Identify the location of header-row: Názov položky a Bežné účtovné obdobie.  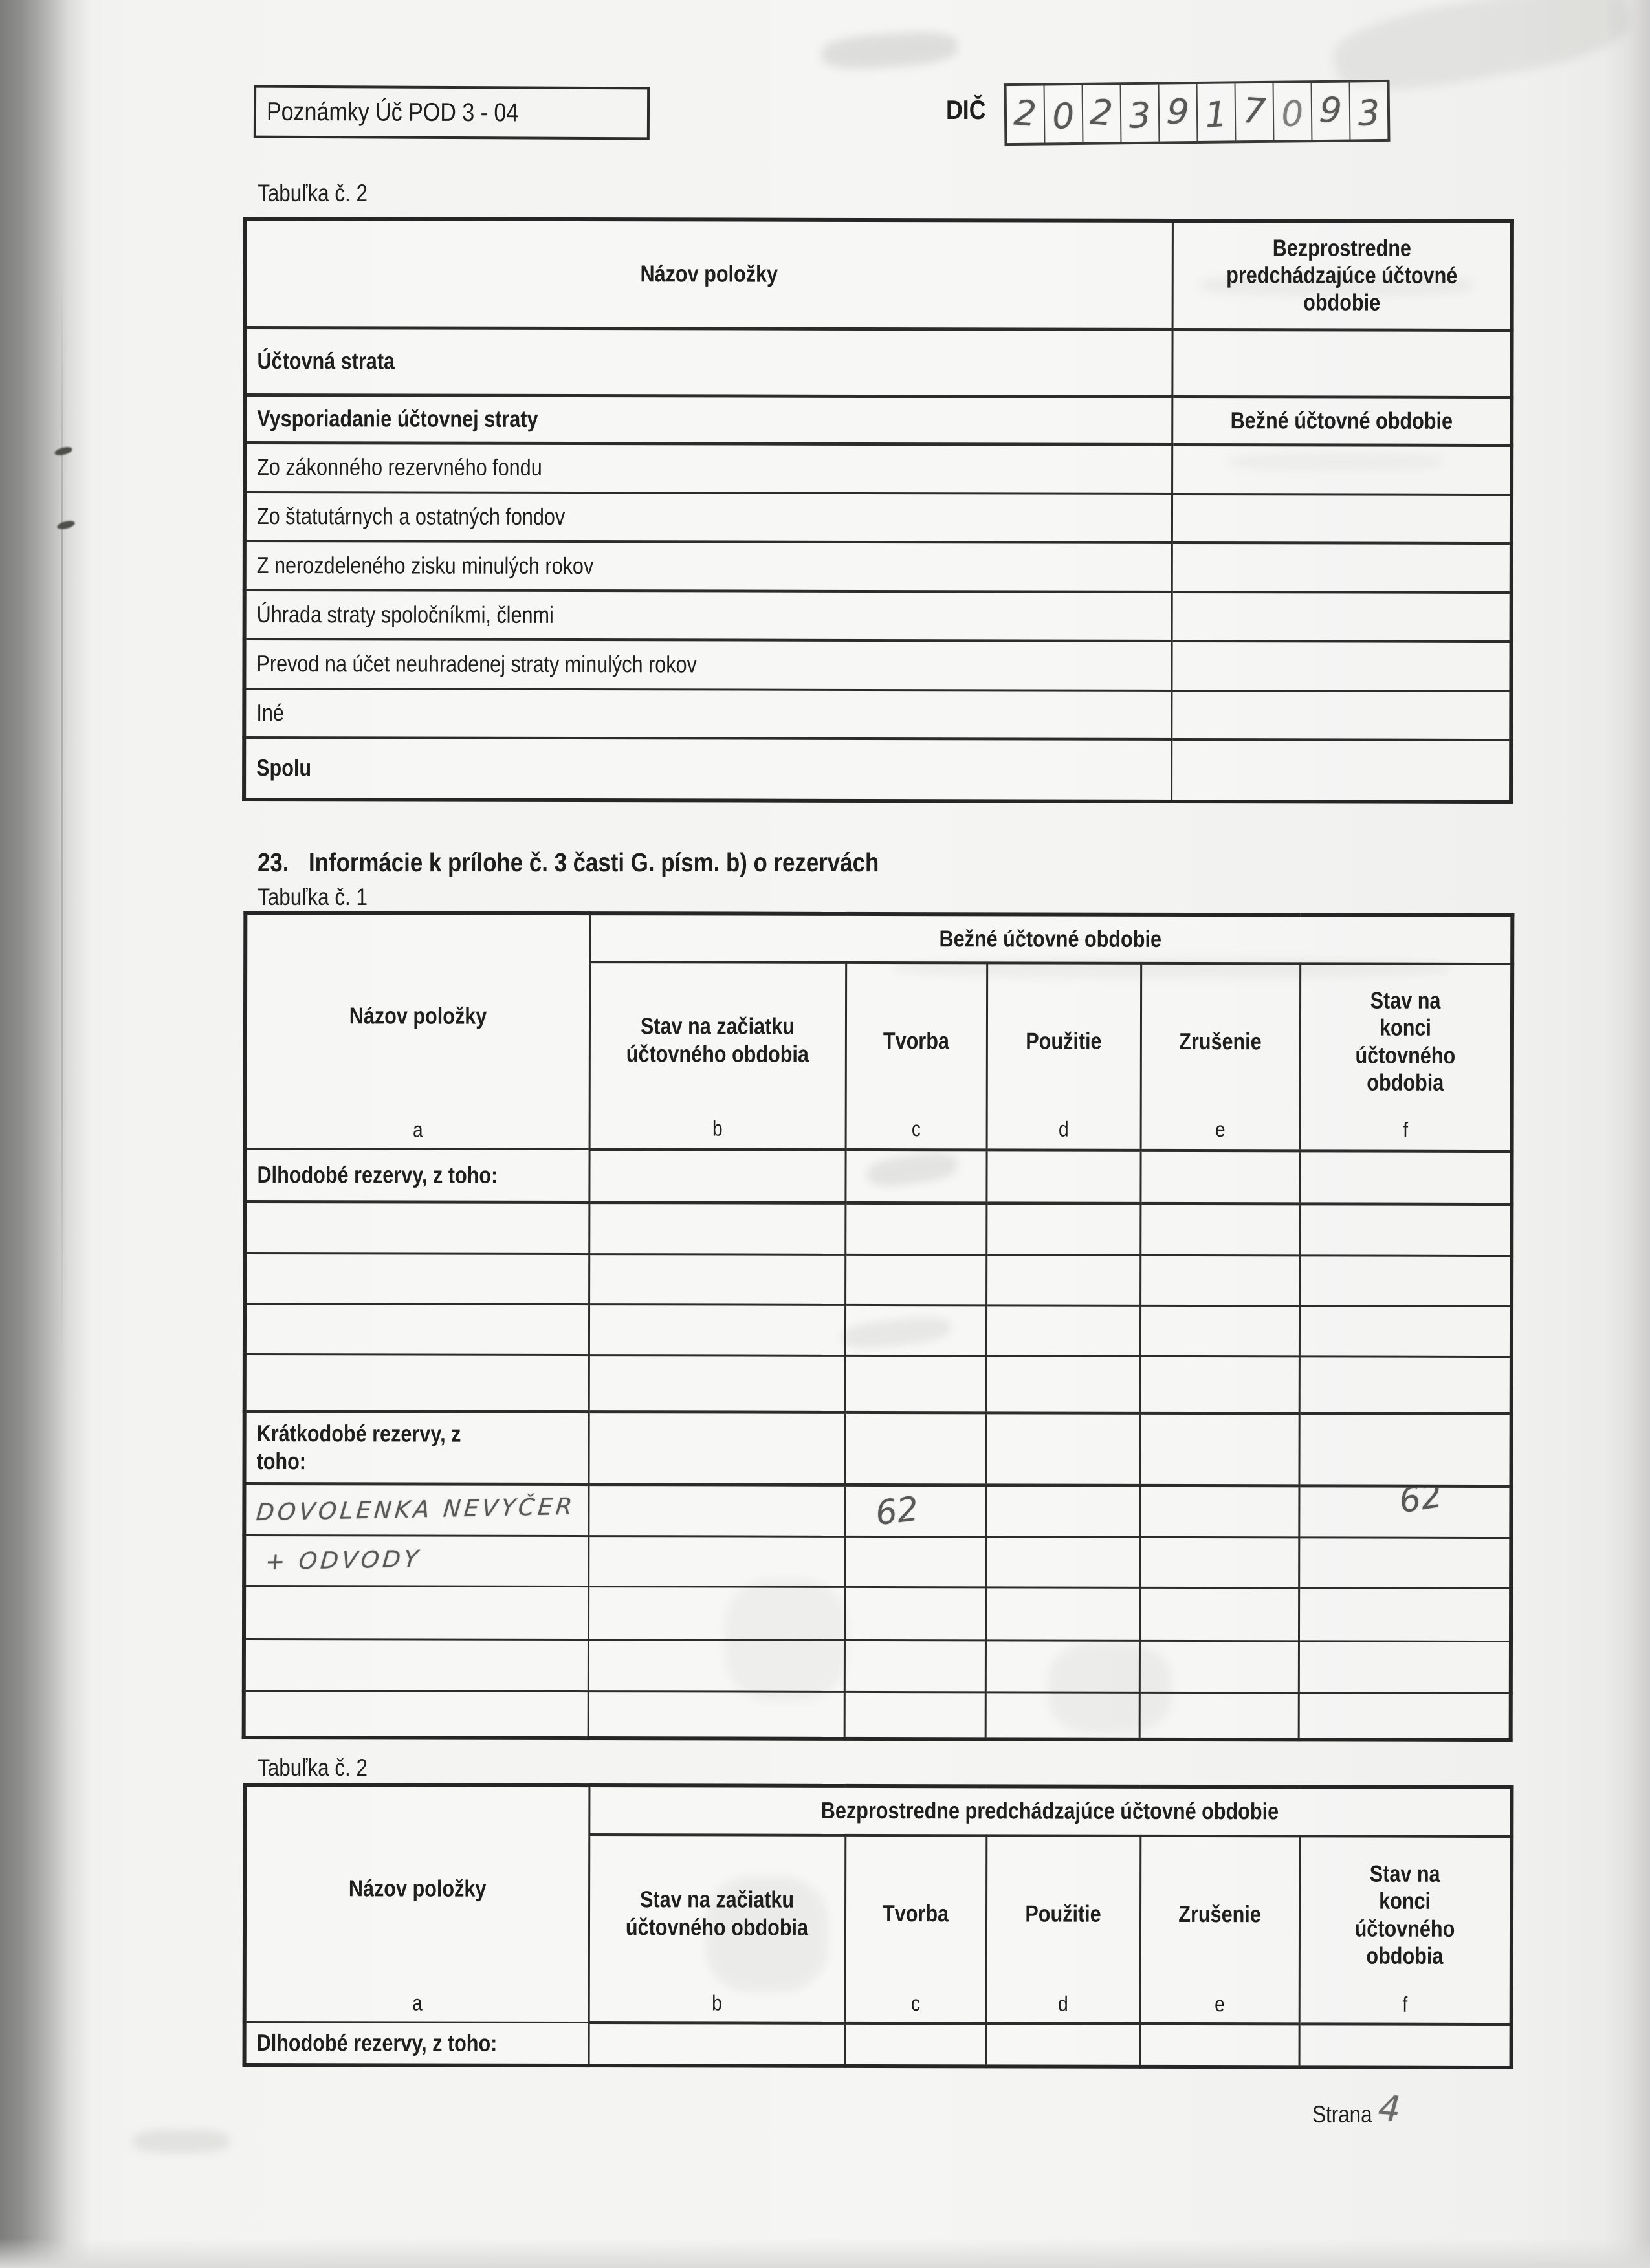
(879, 1031).